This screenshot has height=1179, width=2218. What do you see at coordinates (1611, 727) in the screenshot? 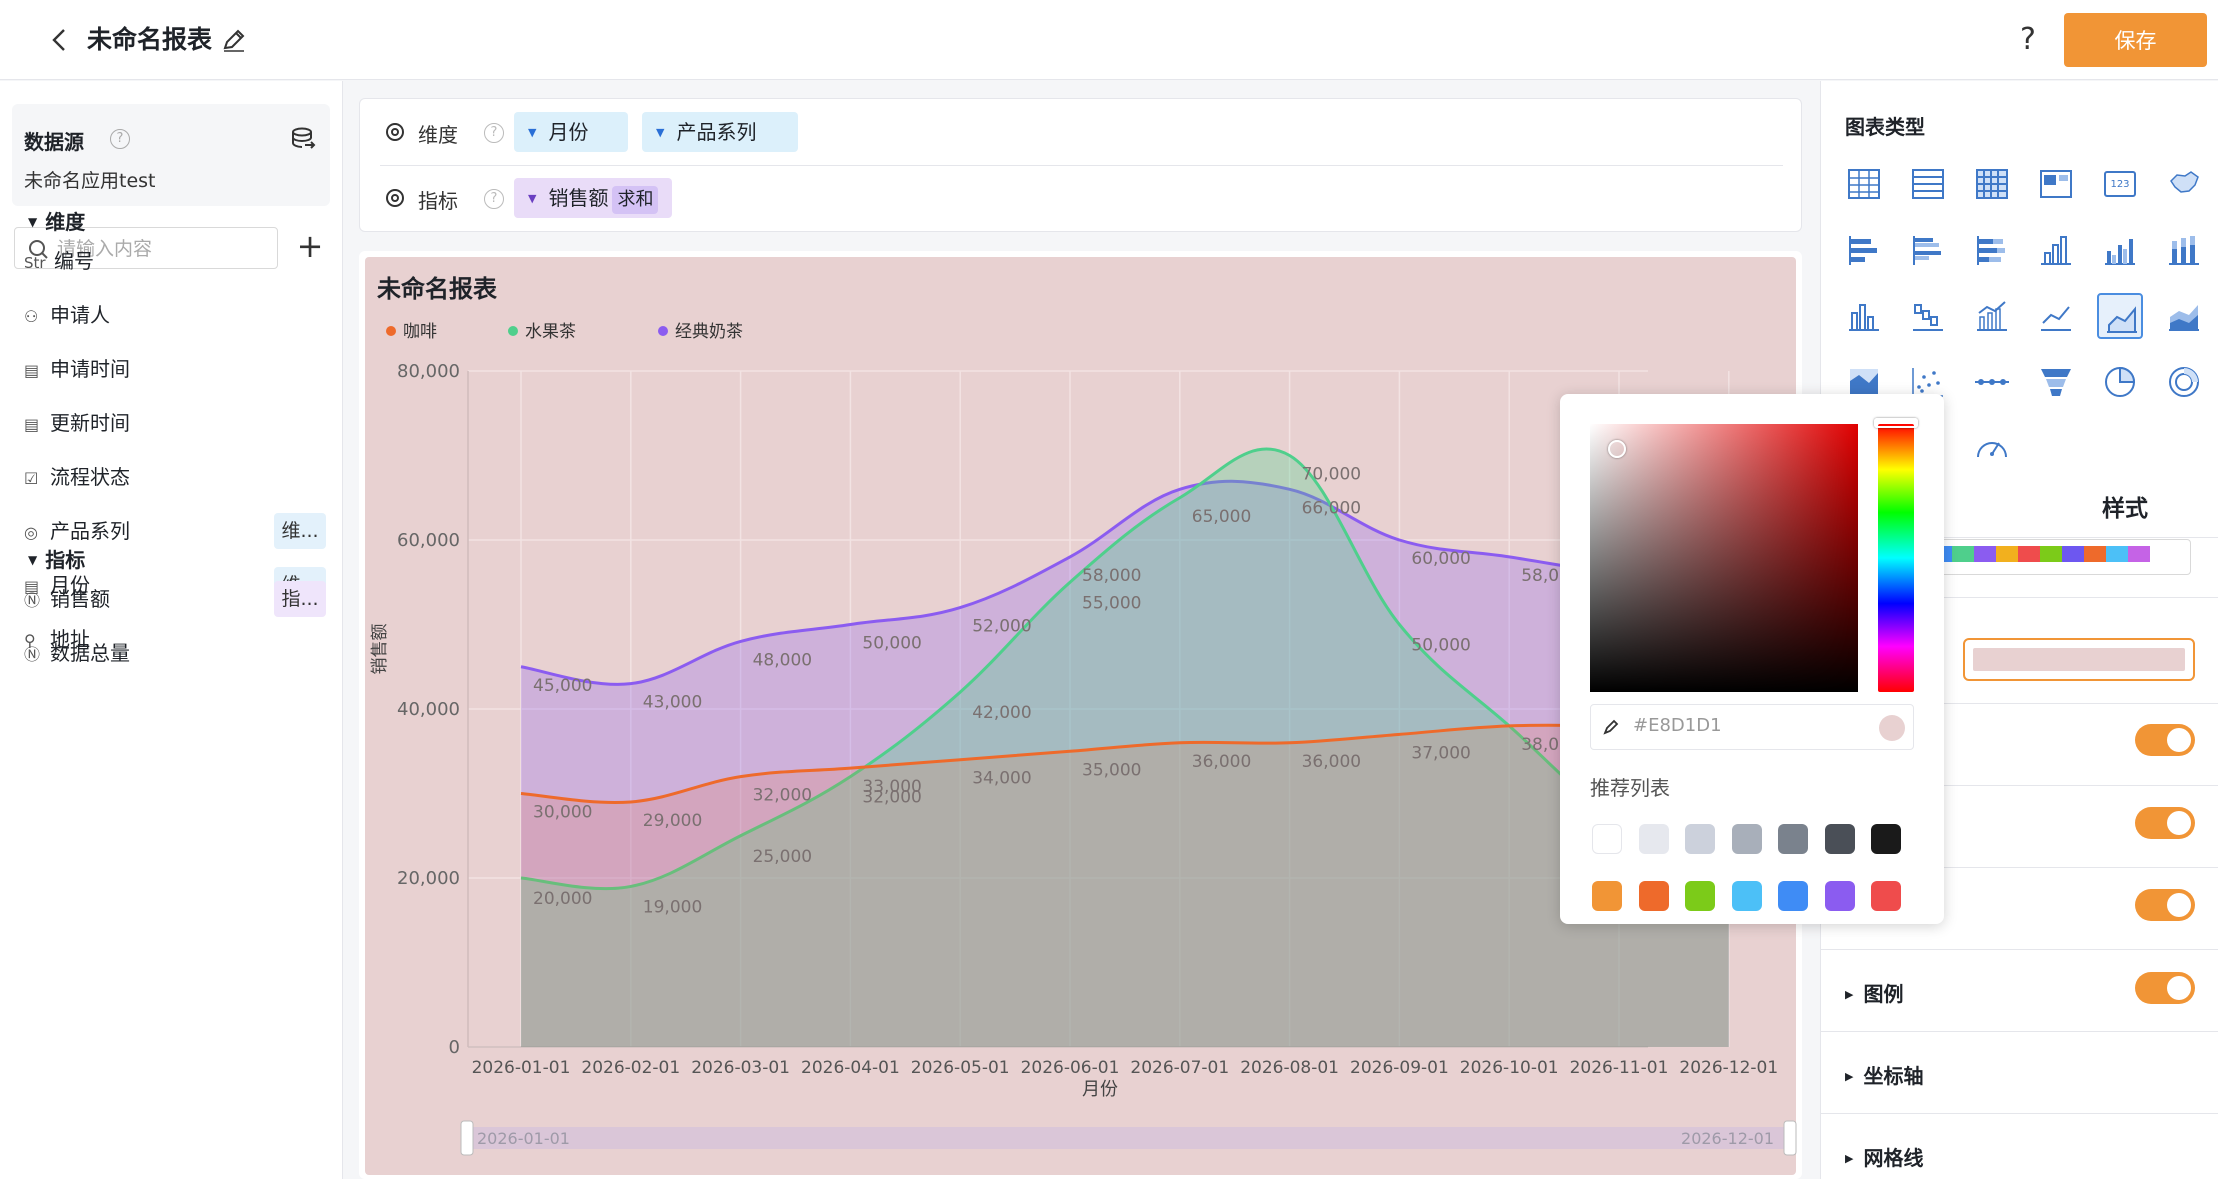
I see `eyedropper-icon` at bounding box center [1611, 727].